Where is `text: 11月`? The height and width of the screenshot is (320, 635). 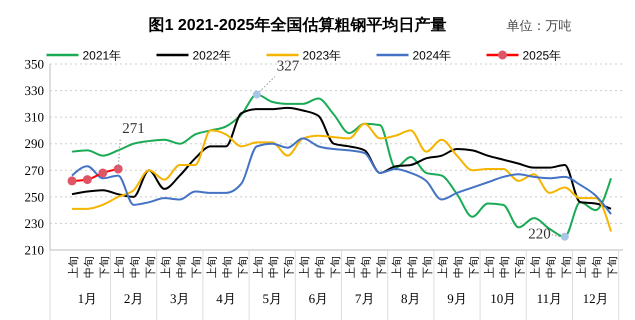 text: 11月 is located at coordinates (549, 298).